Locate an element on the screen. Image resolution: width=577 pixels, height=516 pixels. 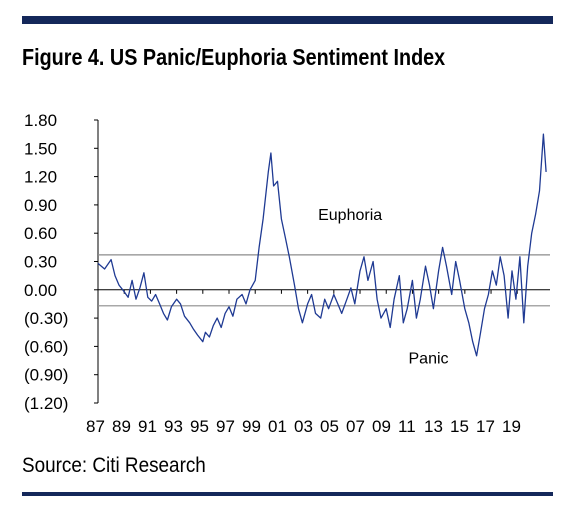
x-tick-label: 97 is located at coordinates (225, 426).